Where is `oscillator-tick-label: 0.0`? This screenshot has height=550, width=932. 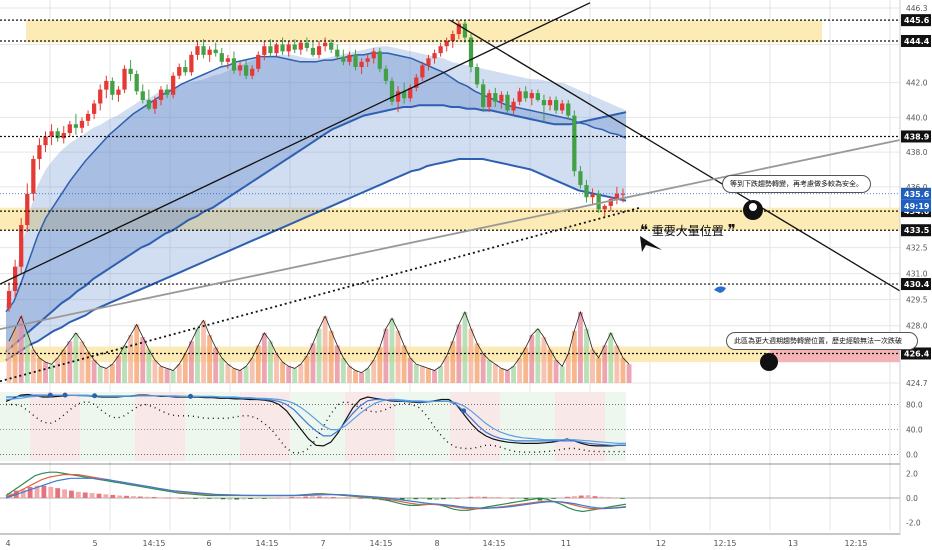
oscillator-tick-label: 0.0 is located at coordinates (912, 455).